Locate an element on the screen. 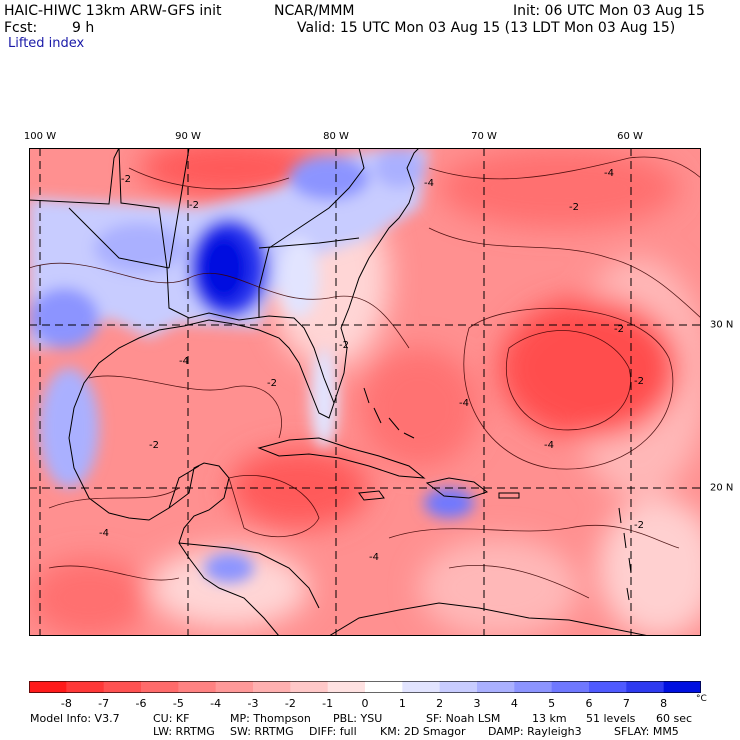 This screenshot has height=740, width=740. init-time: Init: 06 UTC Mon 03 Aug 15 is located at coordinates (609, 11).